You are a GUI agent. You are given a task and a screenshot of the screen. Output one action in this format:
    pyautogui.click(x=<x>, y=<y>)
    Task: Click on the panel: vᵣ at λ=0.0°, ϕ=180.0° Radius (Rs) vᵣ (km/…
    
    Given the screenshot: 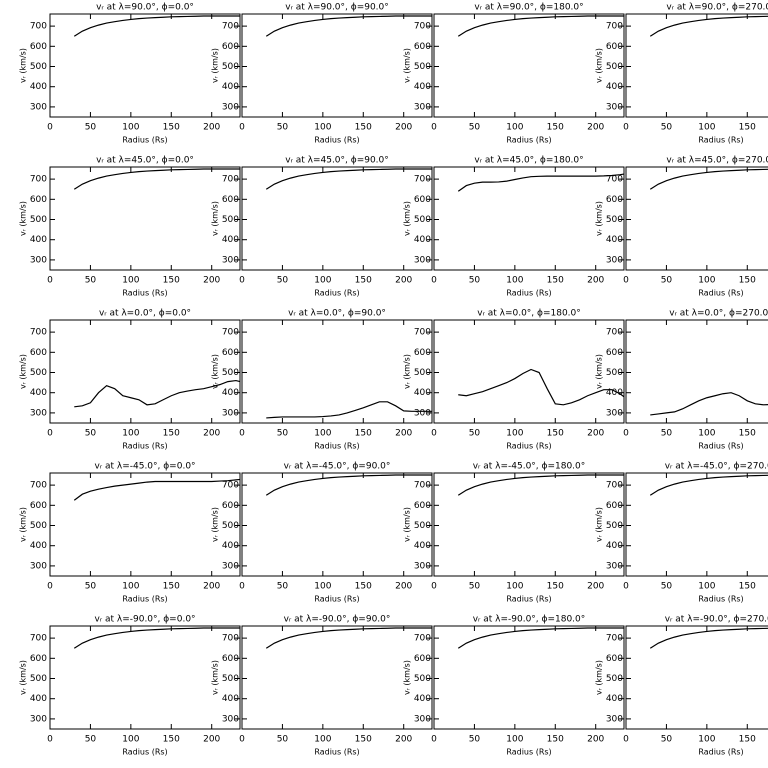 What is the action you would take?
    pyautogui.click(x=514, y=380)
    